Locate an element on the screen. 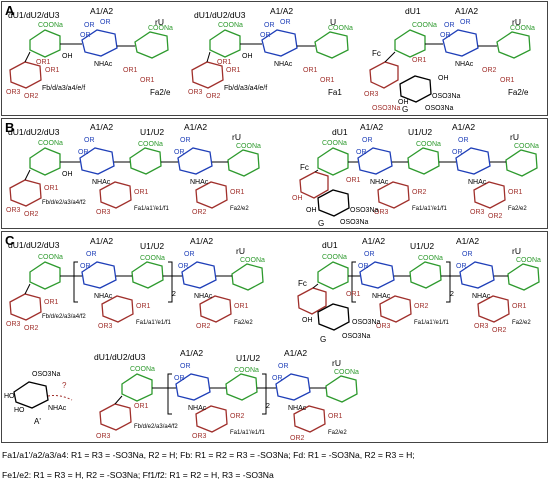 The width and height of the screenshot is (550, 489). bottom-fucose-label: Fa1 is located at coordinates (335, 92).